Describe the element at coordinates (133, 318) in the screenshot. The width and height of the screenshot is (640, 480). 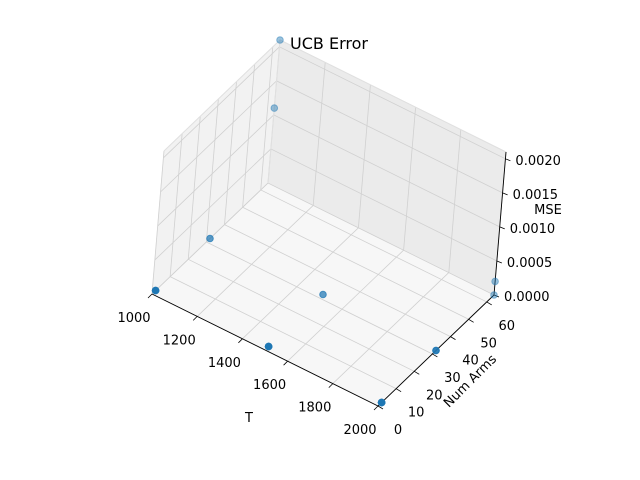
I see `tick-label-x: 1000` at that location.